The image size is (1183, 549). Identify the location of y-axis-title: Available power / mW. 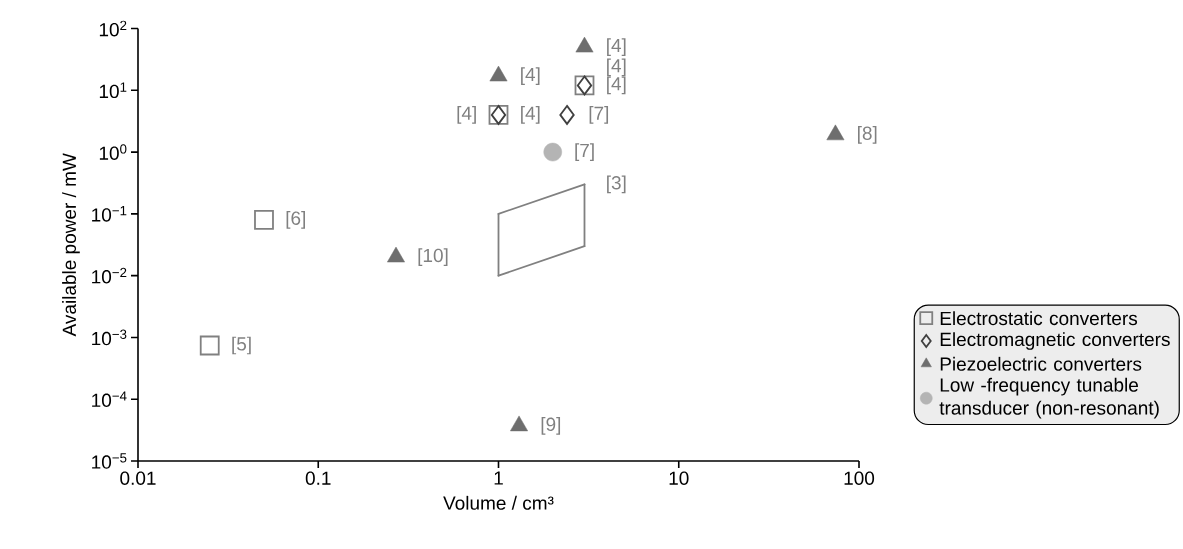
(71, 245).